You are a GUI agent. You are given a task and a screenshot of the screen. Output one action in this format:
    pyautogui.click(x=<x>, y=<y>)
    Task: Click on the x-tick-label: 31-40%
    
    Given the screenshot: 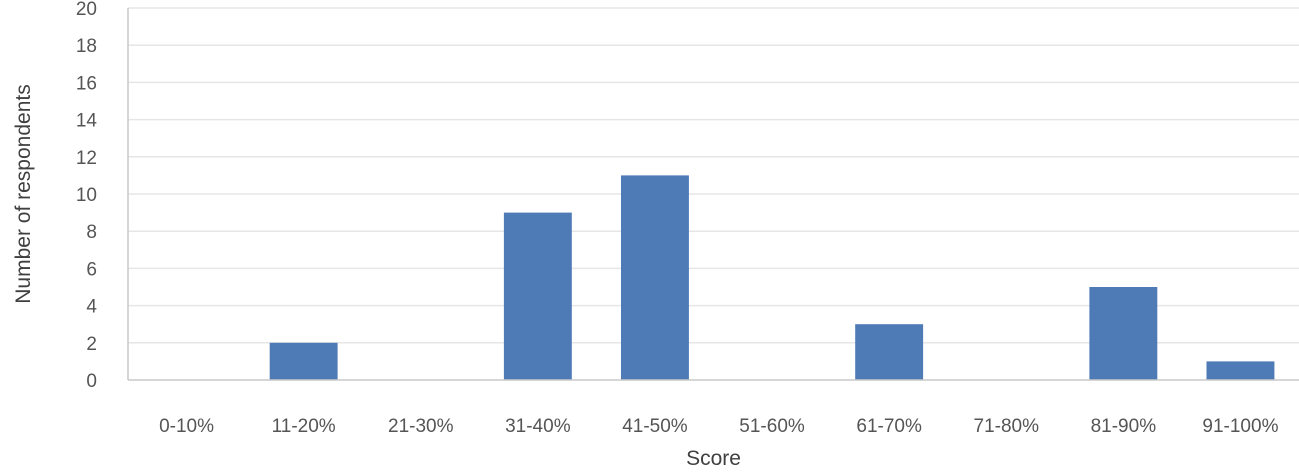 What is the action you would take?
    pyautogui.click(x=538, y=426)
    